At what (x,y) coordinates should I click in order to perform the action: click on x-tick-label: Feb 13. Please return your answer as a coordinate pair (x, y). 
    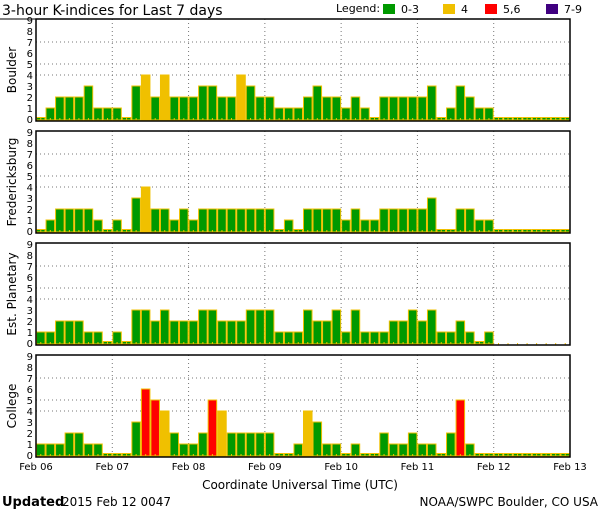
    Looking at the image, I should click on (570, 467).